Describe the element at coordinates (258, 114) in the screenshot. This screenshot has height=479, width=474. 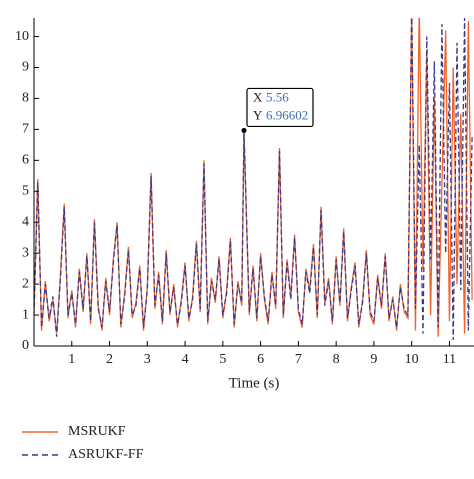
I see `annotation-label: Y` at that location.